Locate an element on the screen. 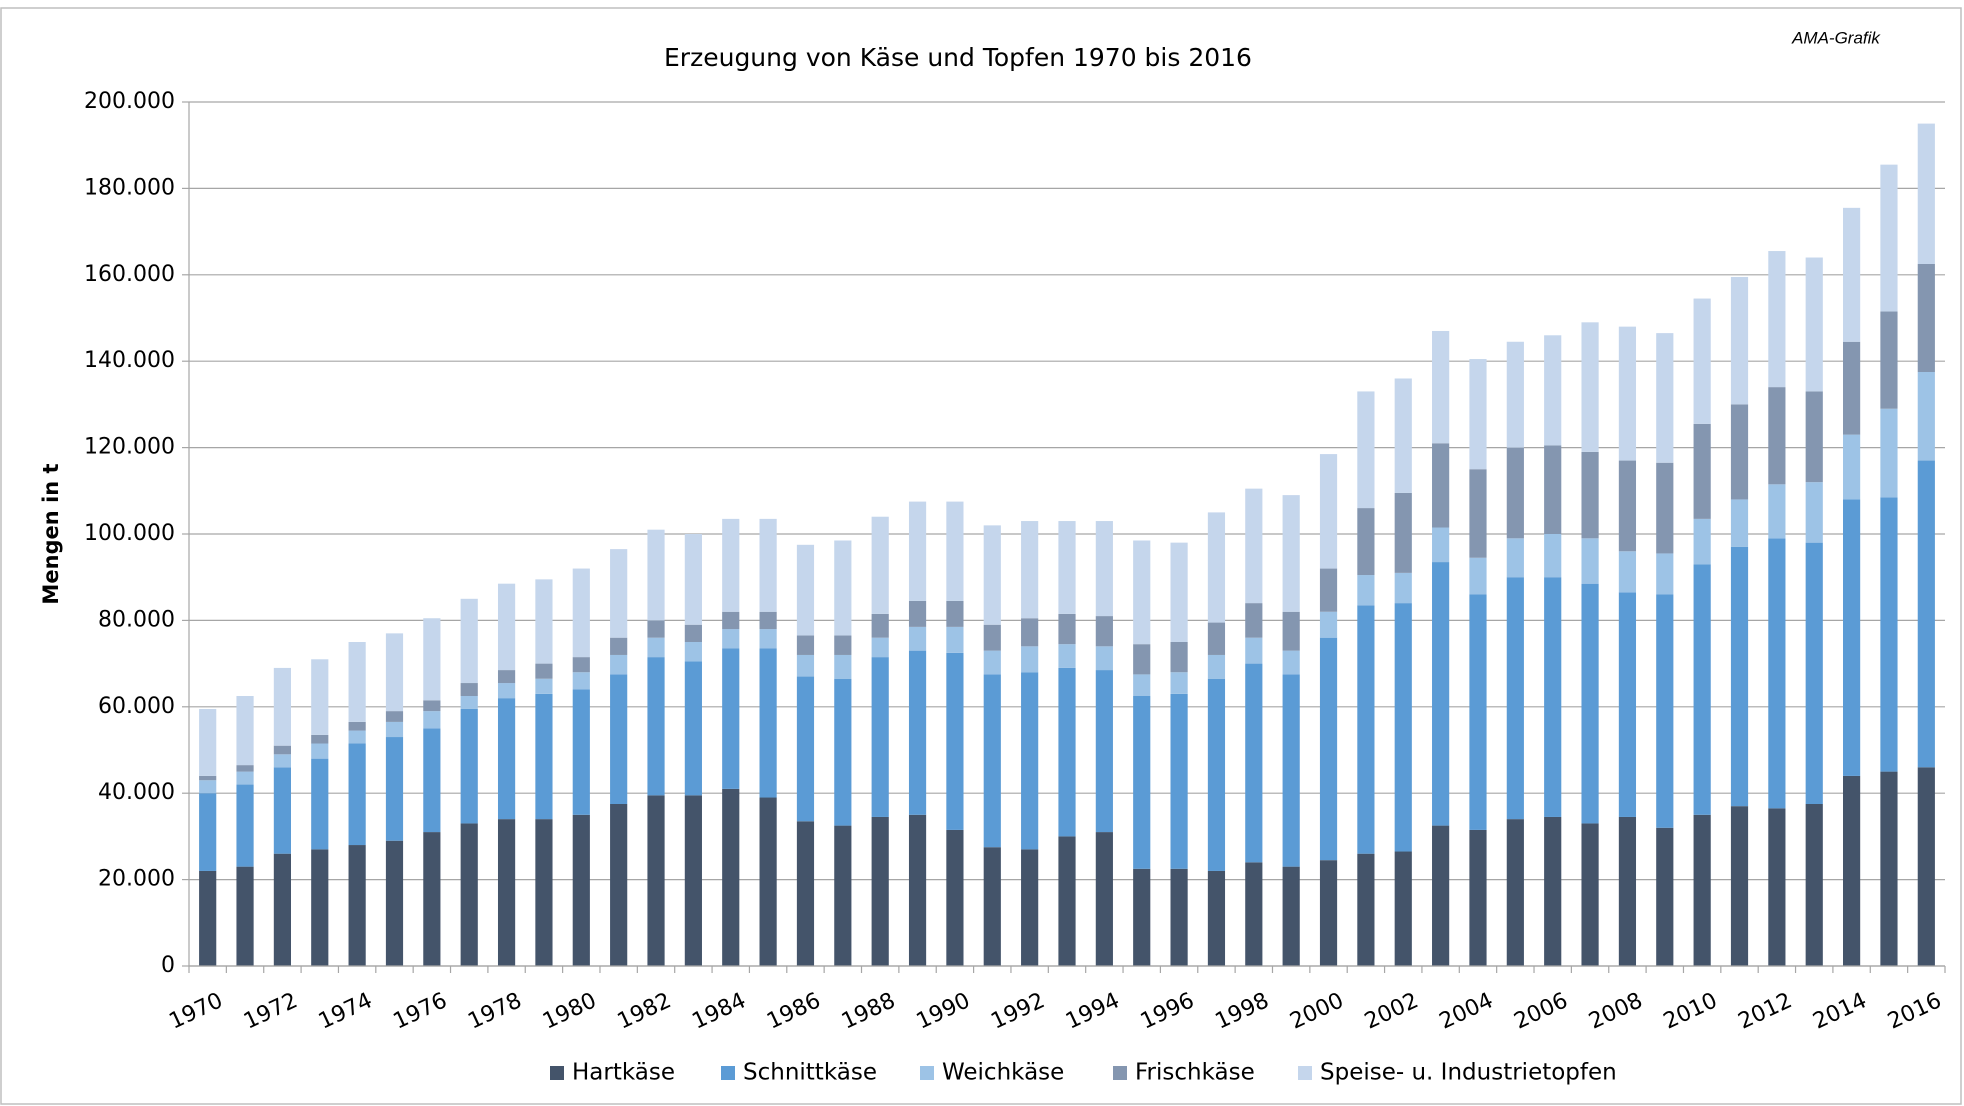  annotation: AMA-Grafik is located at coordinates (1836, 37).